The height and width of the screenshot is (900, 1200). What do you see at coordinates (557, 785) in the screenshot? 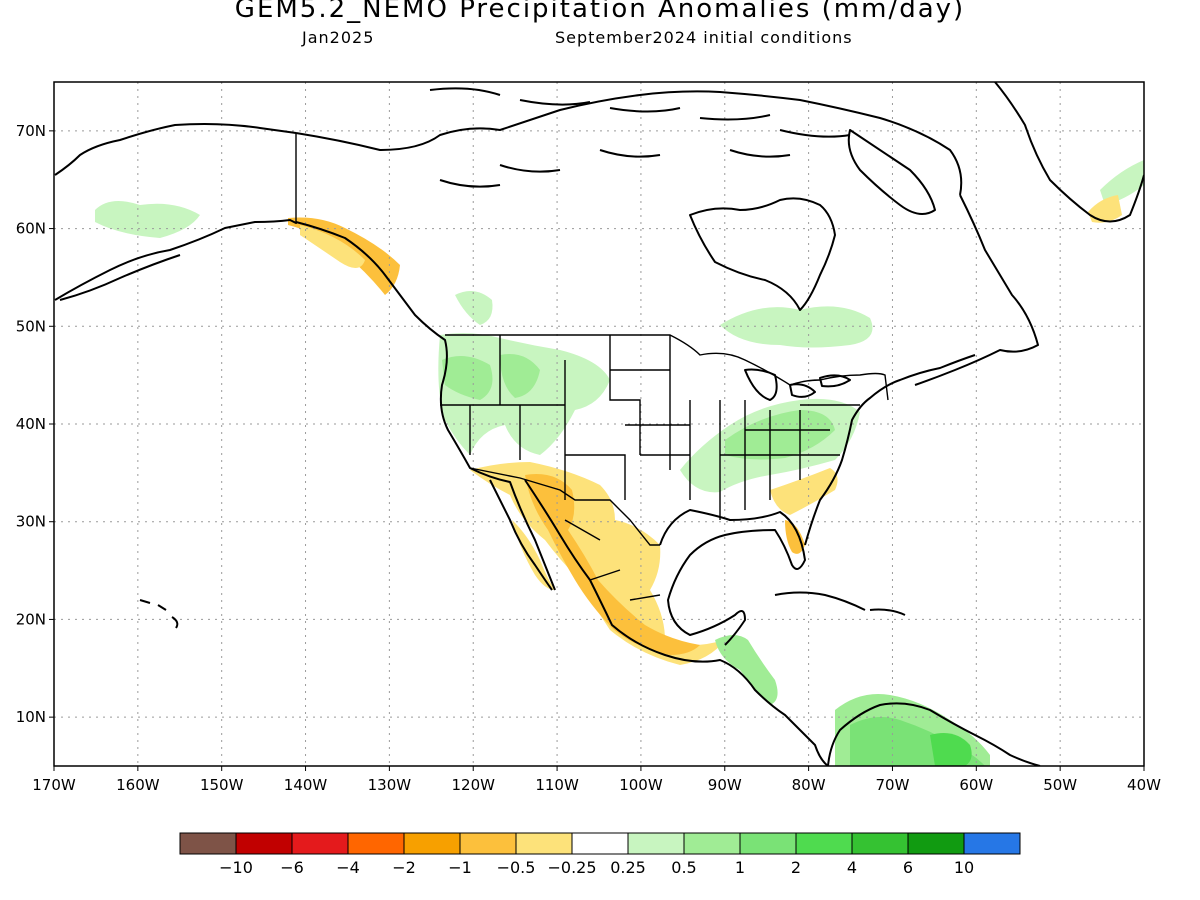
I see `lon-tick-label: 110W` at bounding box center [557, 785].